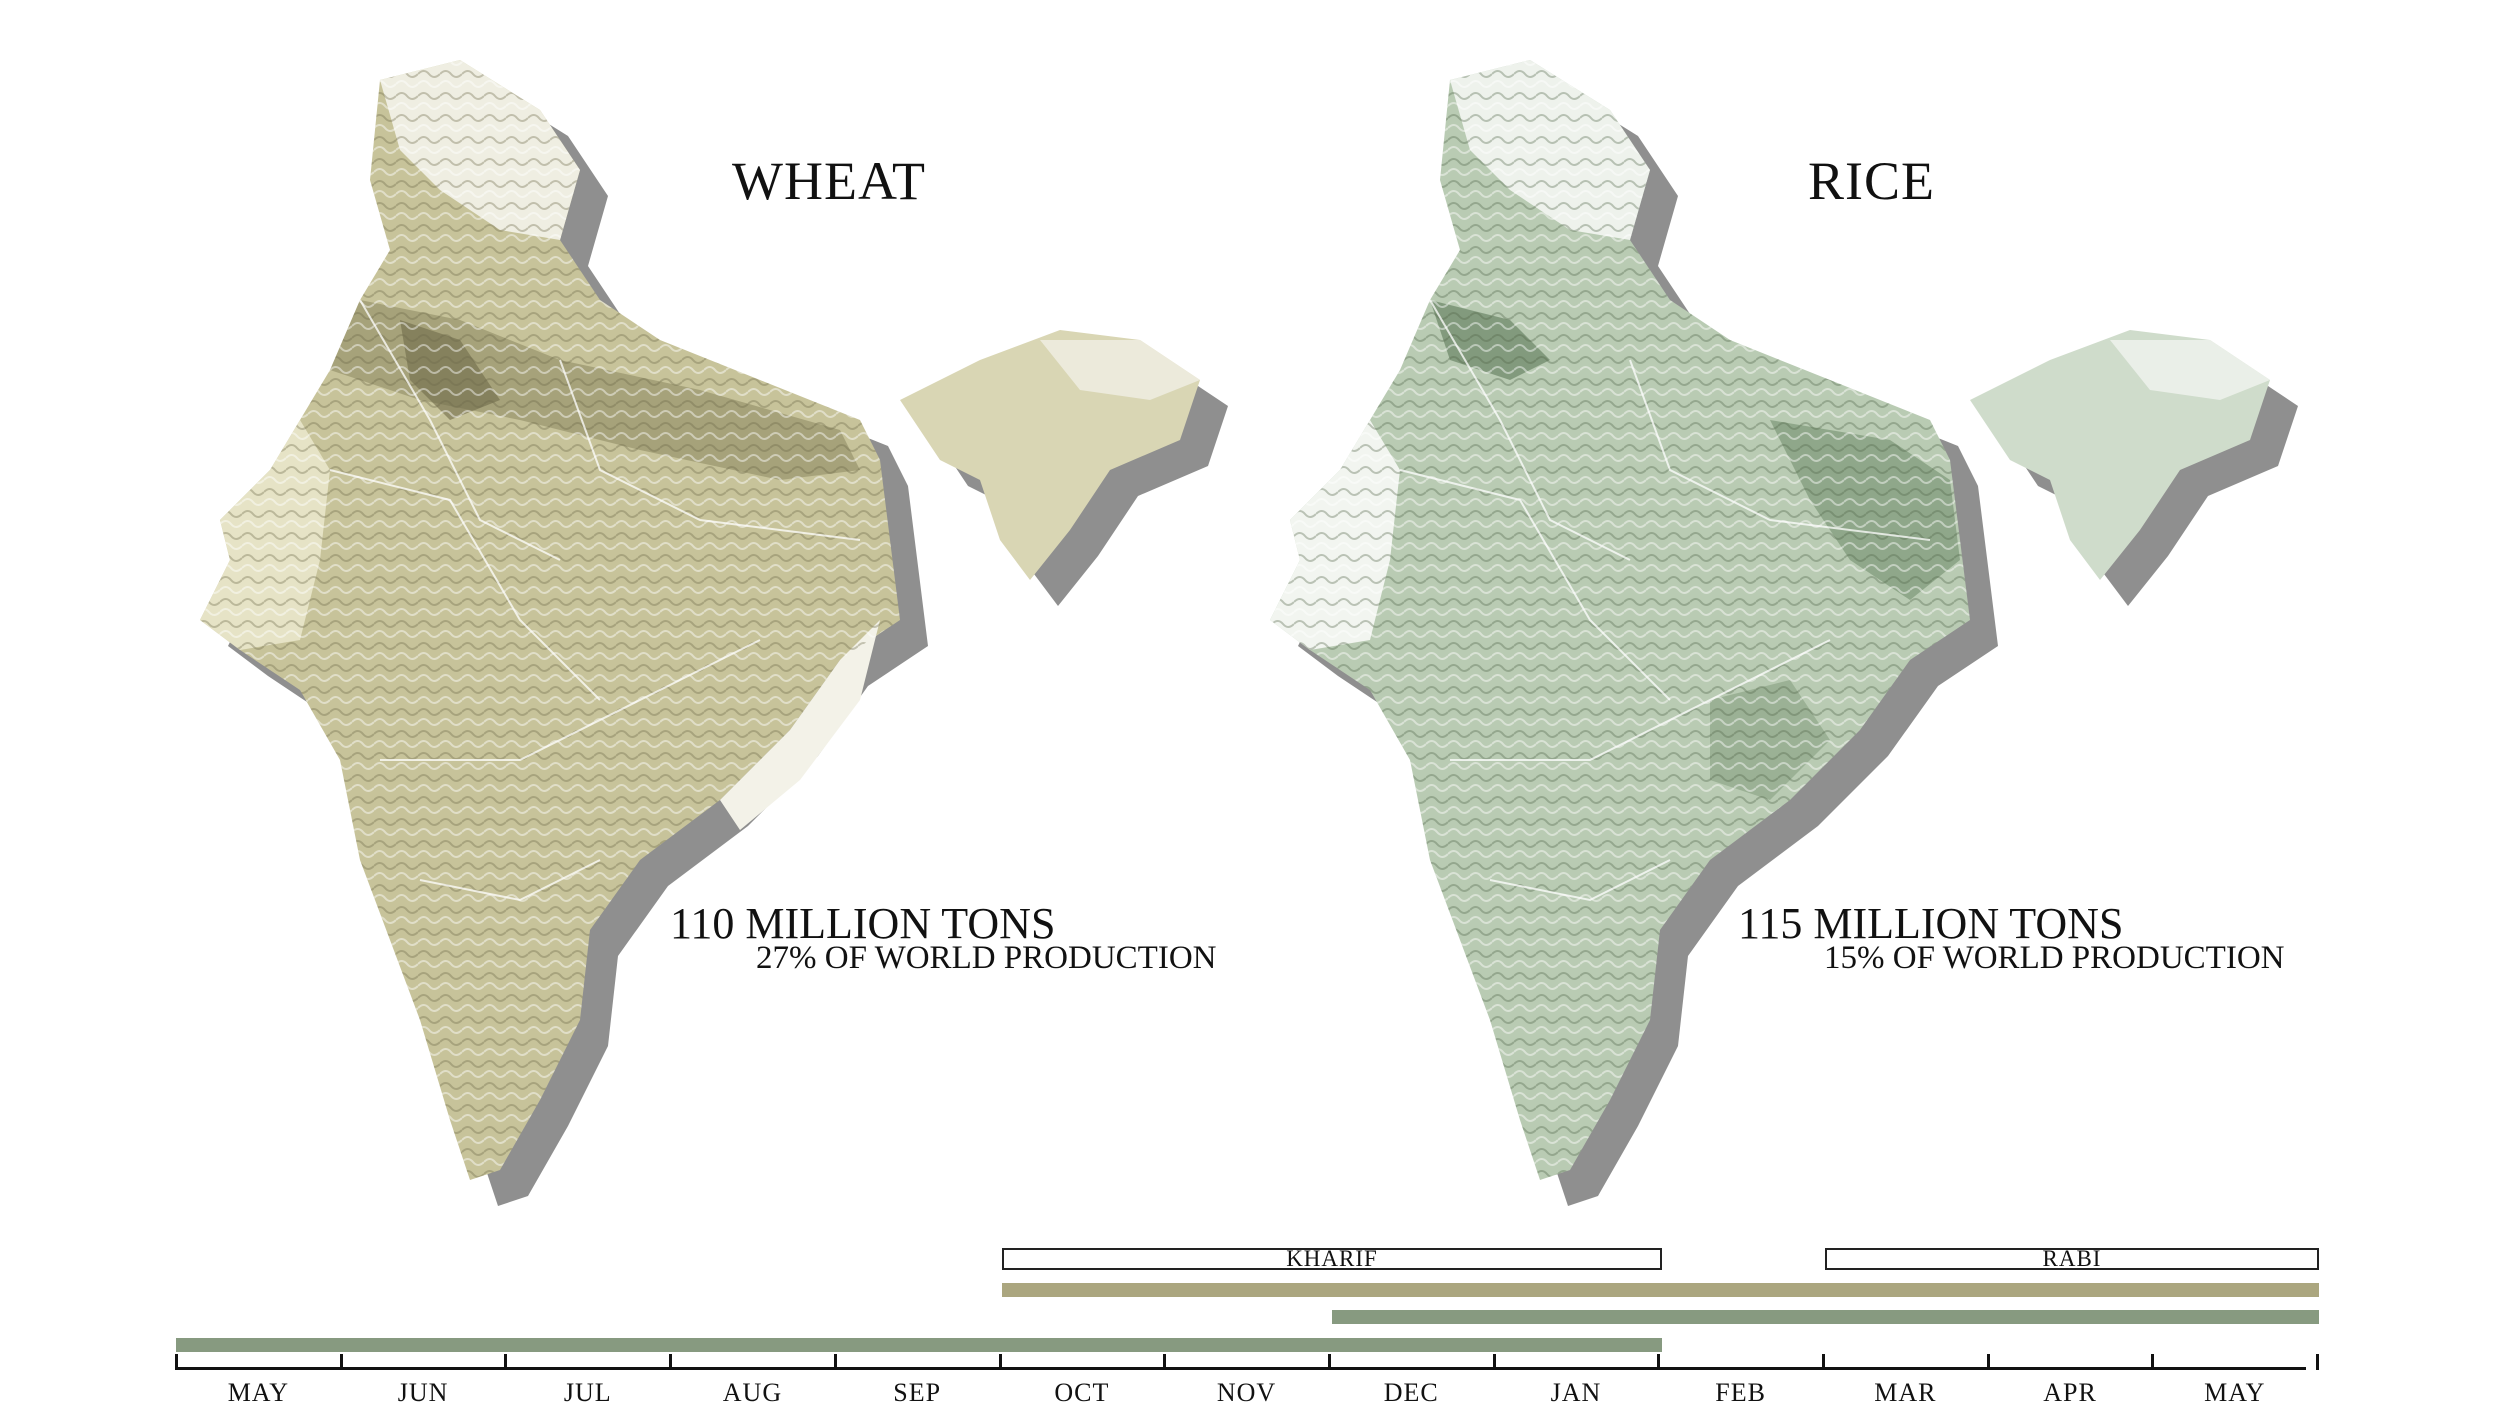  Describe the element at coordinates (1411, 1392) in the screenshot. I see `month-label: DEC` at that location.